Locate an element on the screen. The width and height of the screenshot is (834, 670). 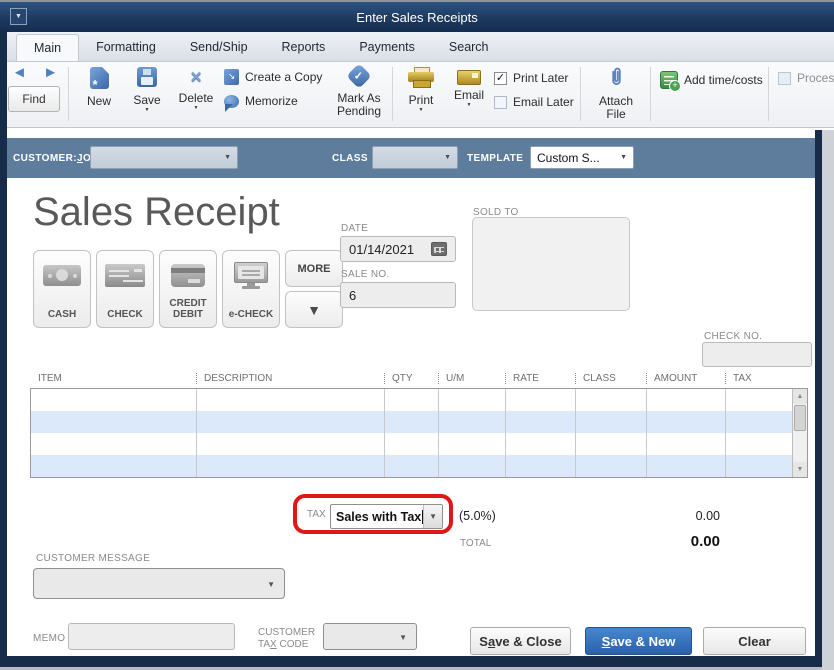
payment-method-check: CHECK is located at coordinates (125, 289).